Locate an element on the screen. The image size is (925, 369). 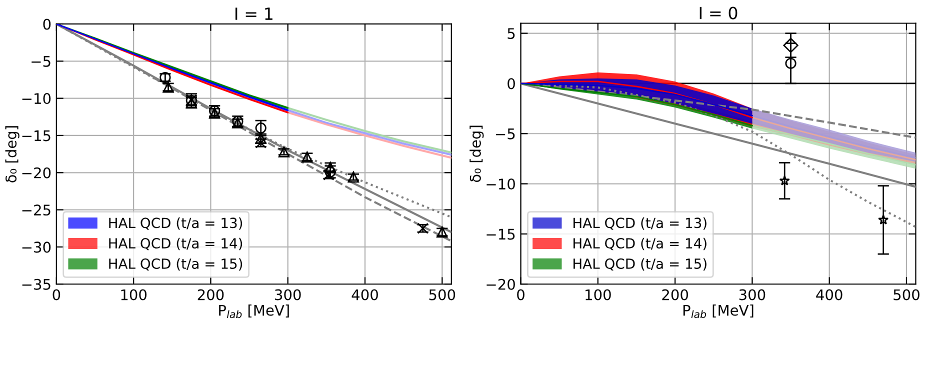
chart-title: I = 1 is located at coordinates (254, 14).